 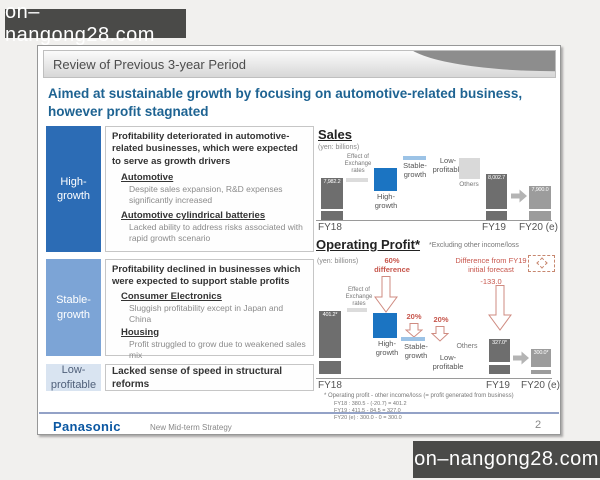 What do you see at coordinates (95, 23) in the screenshot?
I see `watermark-top-left: on–nangong28.com` at bounding box center [95, 23].